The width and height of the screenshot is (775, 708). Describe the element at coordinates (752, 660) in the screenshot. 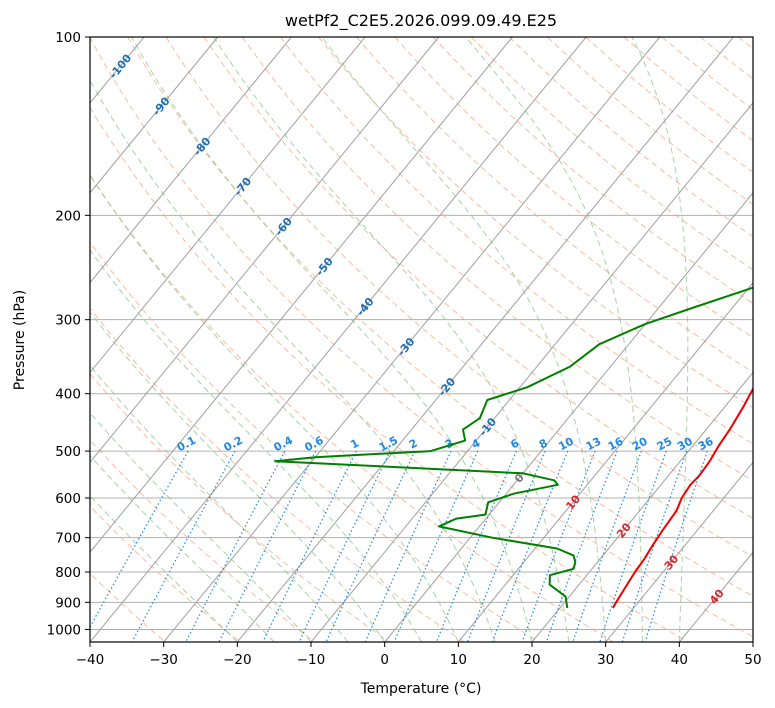

I see `x-tick-label: 50` at that location.